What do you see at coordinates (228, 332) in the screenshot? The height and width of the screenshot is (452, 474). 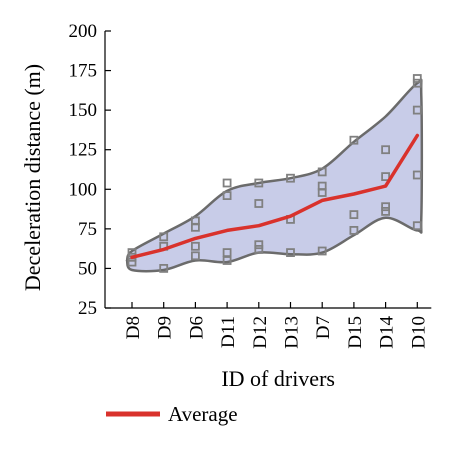 I see `x-tick-label-d11: D11` at bounding box center [228, 332].